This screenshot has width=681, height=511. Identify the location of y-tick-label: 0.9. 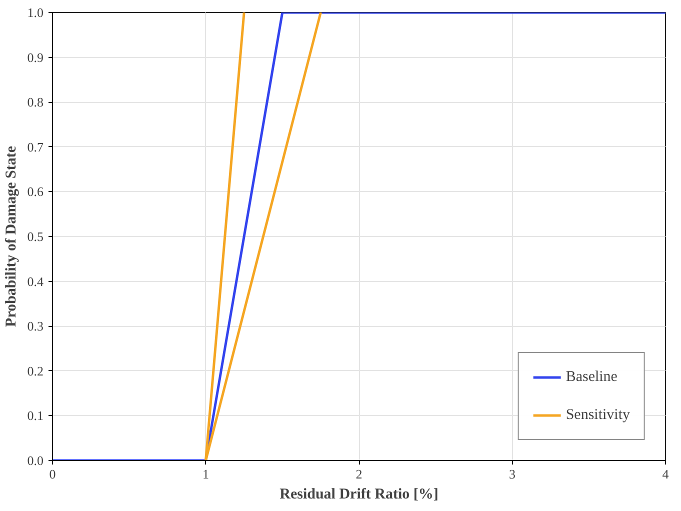
(35, 57).